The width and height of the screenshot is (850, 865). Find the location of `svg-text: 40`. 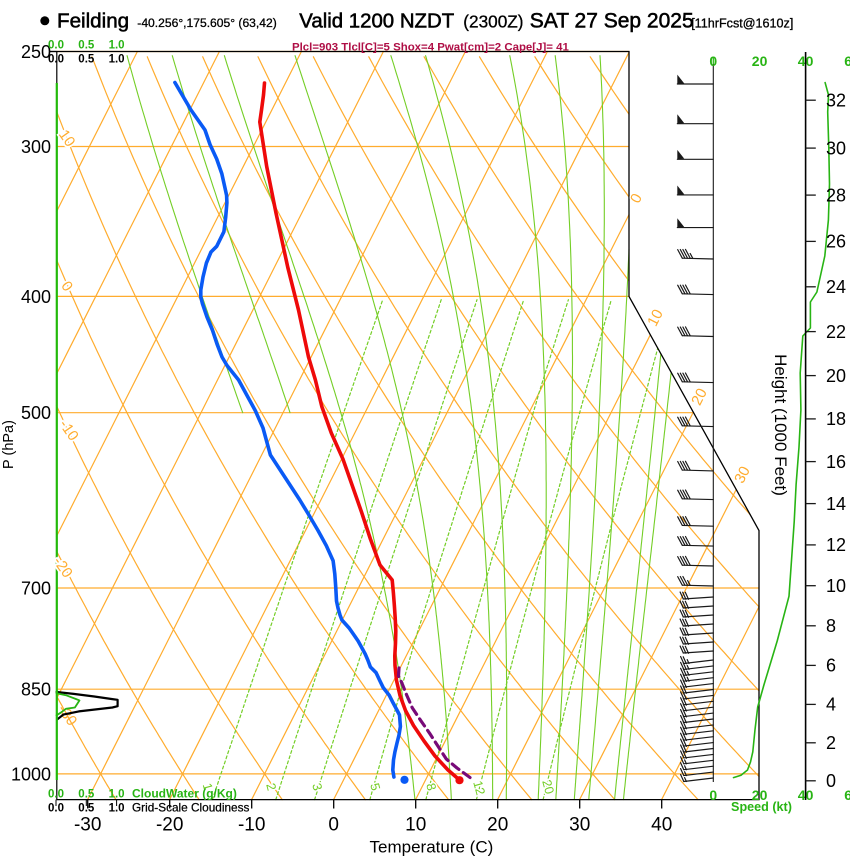

svg-text: 40 is located at coordinates (661, 825).